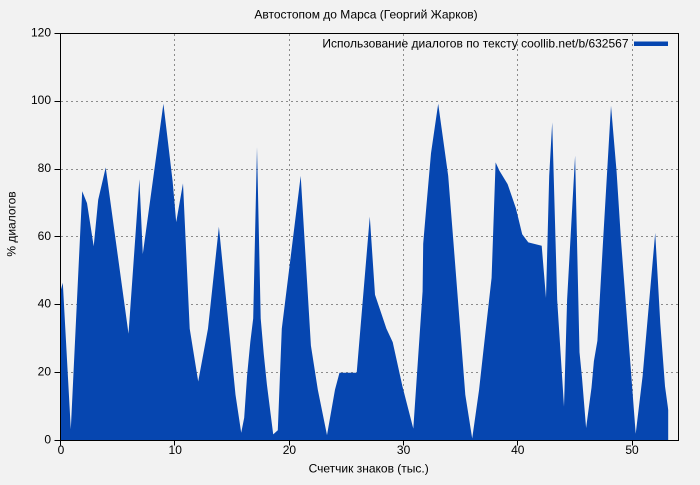 The height and width of the screenshot is (485, 700). I want to click on svg-text: 30, so click(404, 450).